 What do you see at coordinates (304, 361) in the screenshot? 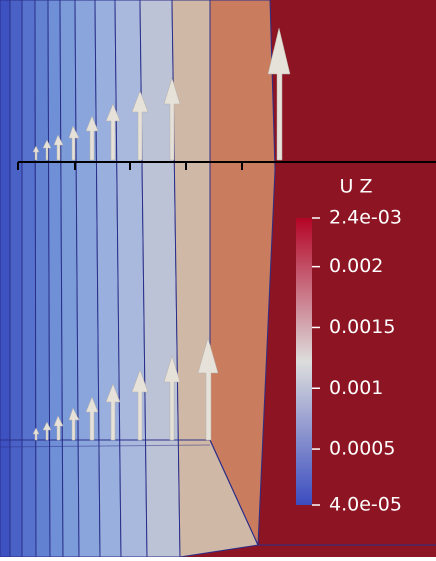
I see `color-bar` at bounding box center [304, 361].